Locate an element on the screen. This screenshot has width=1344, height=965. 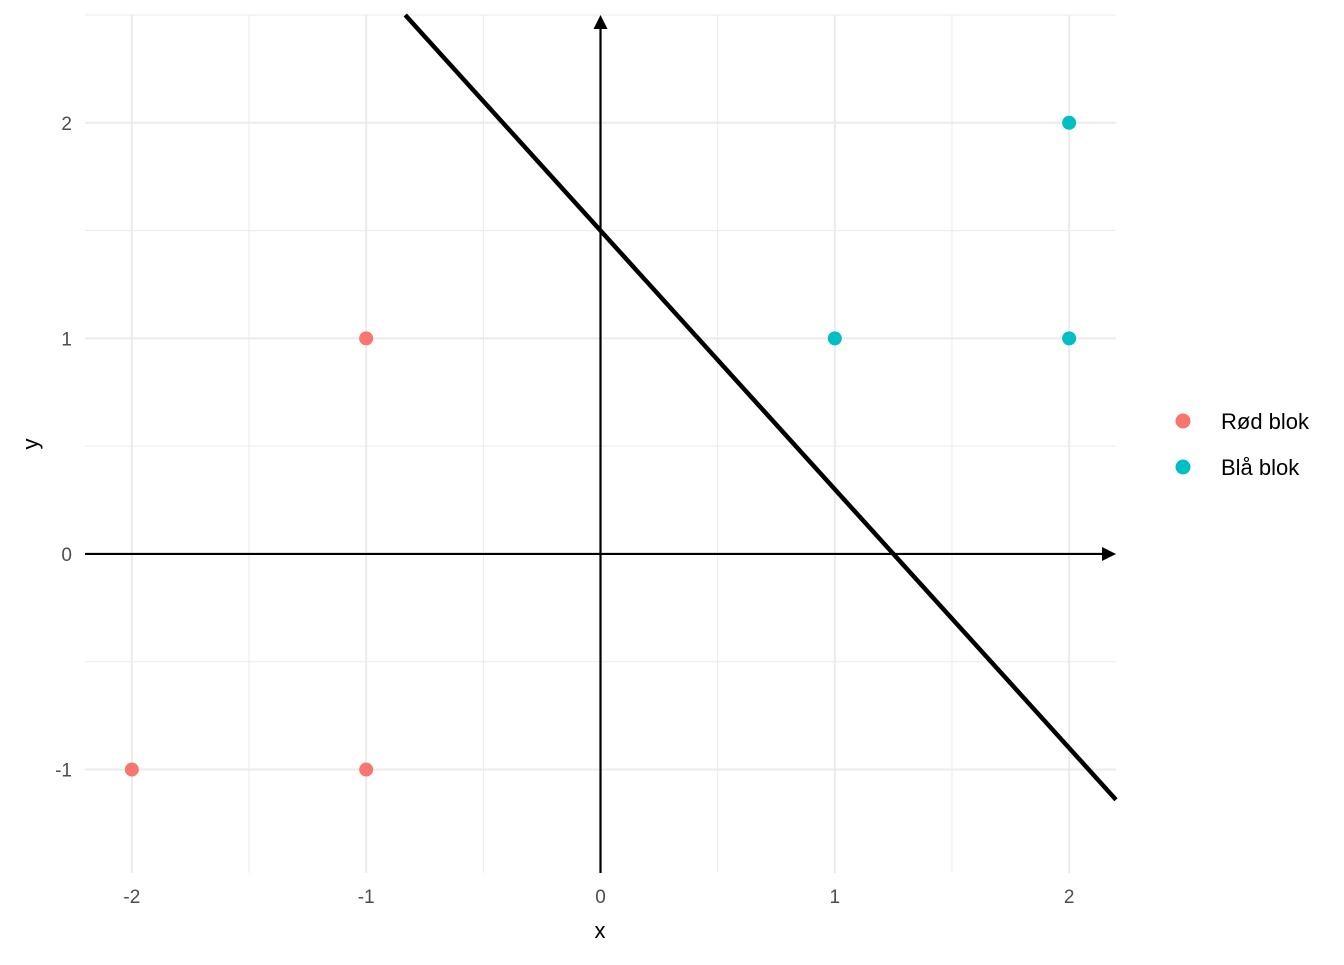
legend: Rød blok Blå blok is located at coordinates (1242, 444).